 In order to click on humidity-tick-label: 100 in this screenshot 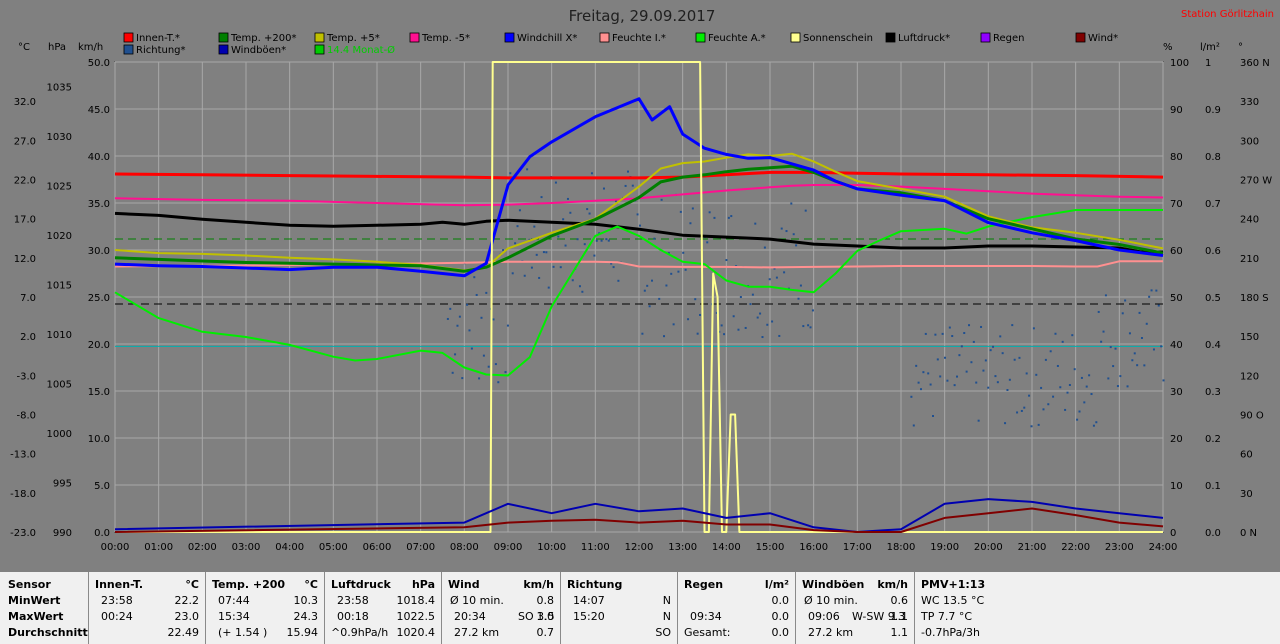, I will do `click(1179, 63)`.